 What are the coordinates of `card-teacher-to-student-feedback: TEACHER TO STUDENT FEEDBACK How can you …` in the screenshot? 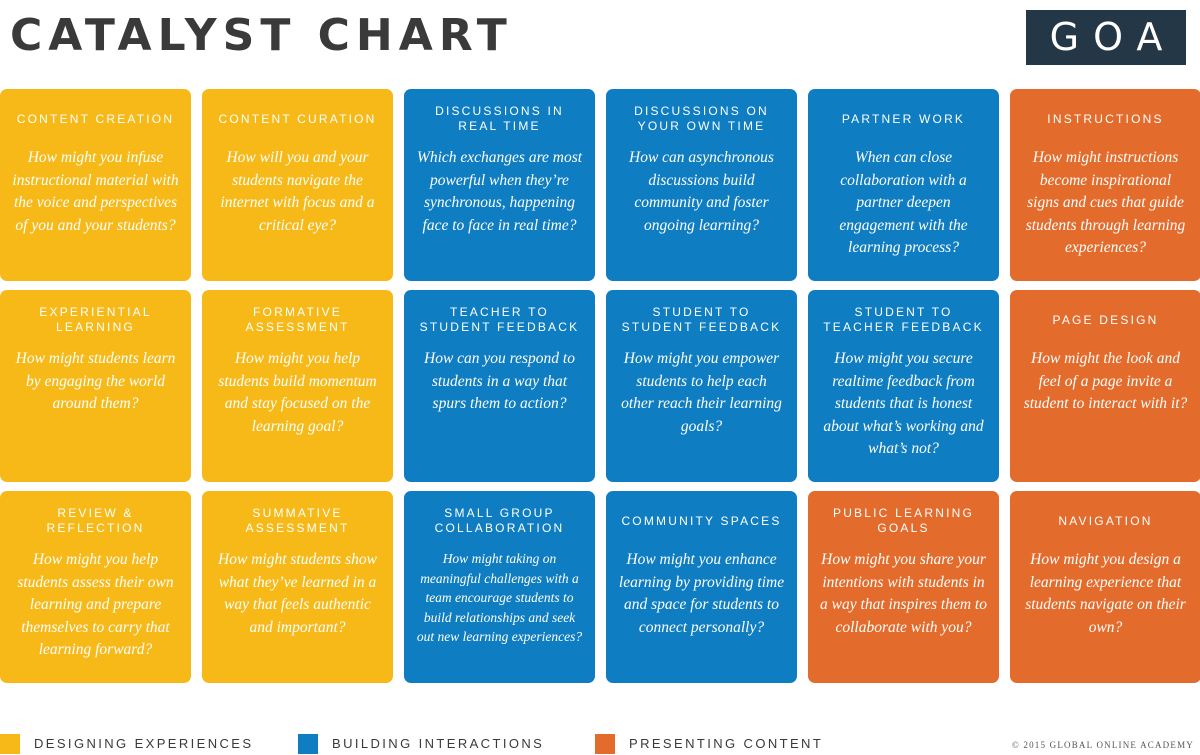 It's located at (499, 386).